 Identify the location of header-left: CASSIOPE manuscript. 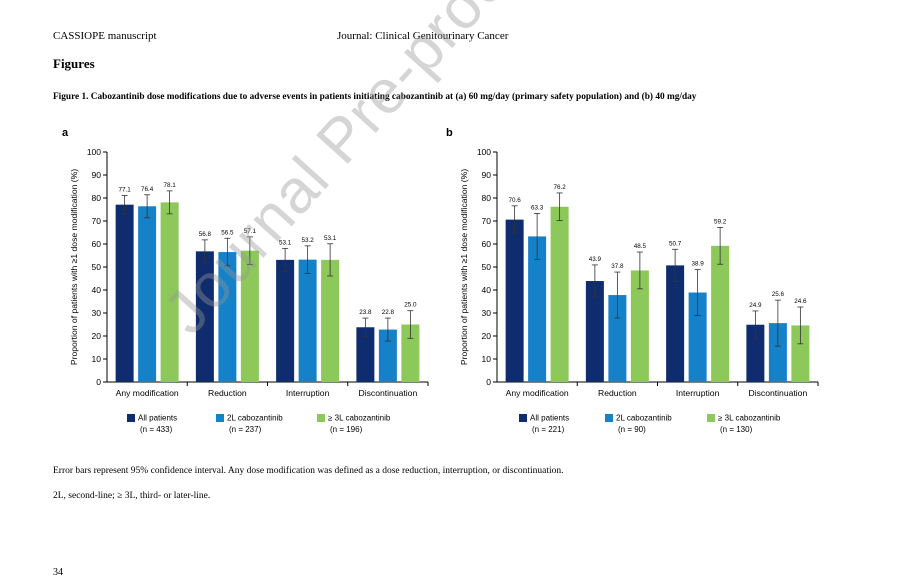
(105, 36).